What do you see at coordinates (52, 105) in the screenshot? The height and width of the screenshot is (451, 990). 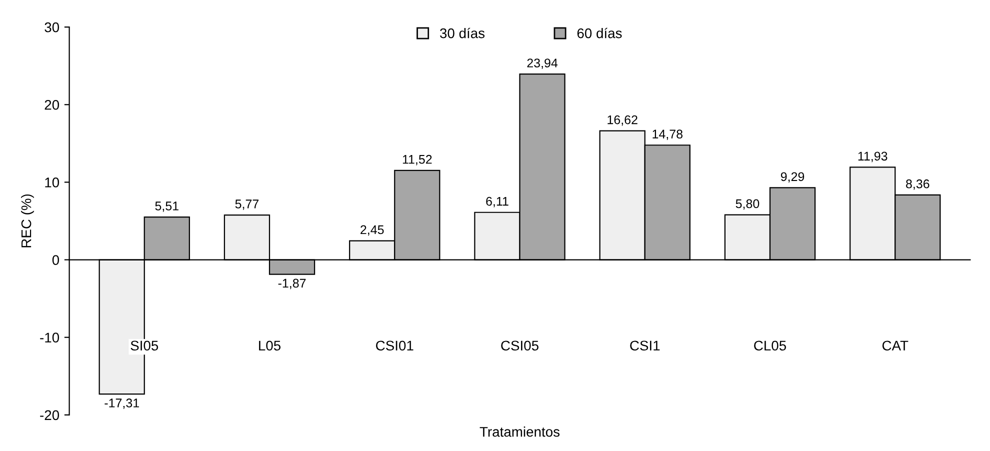 I see `y-tick-label: 20` at bounding box center [52, 105].